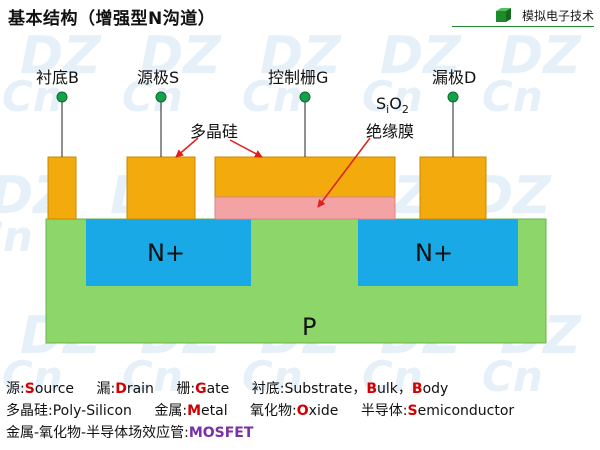 The height and width of the screenshot is (450, 600). I want to click on substrate-label: 衬底B, so click(57, 77).